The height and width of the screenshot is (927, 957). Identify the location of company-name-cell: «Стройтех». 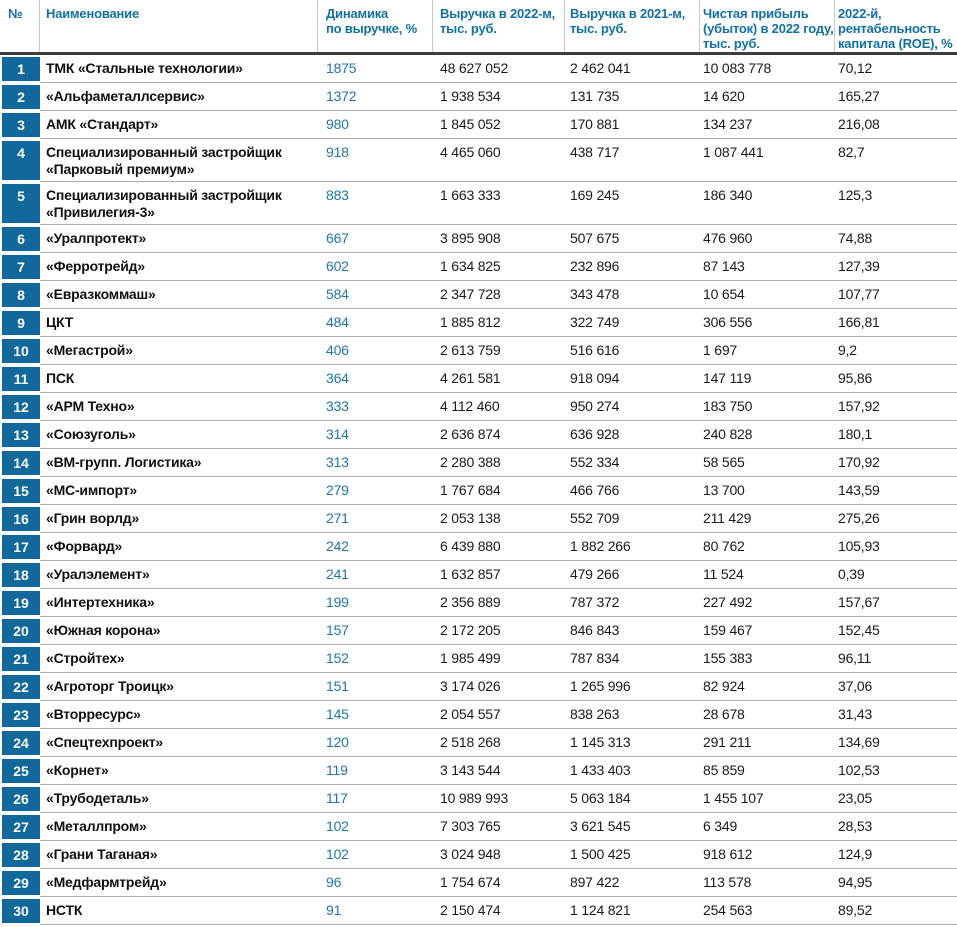
(85, 658).